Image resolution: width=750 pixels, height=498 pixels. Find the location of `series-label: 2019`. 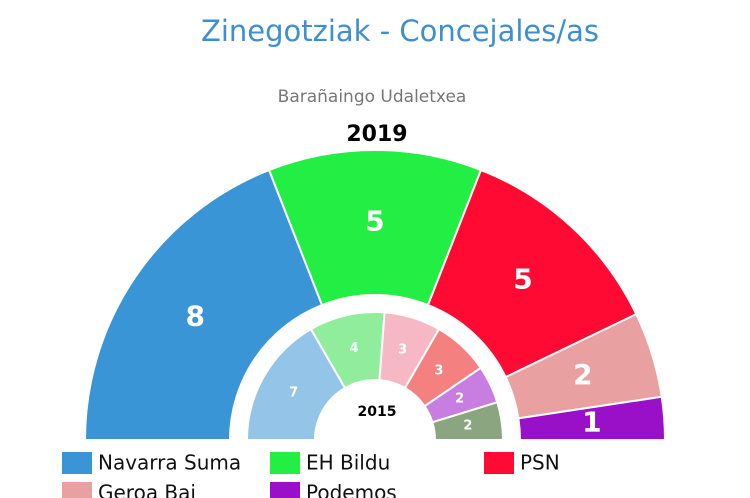

series-label: 2019 is located at coordinates (376, 134).